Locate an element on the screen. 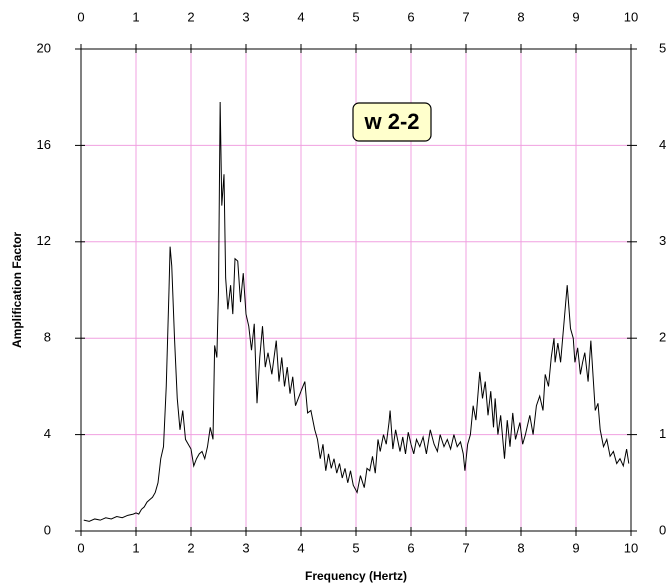  y2-tick-label: 1 is located at coordinates (662, 433).